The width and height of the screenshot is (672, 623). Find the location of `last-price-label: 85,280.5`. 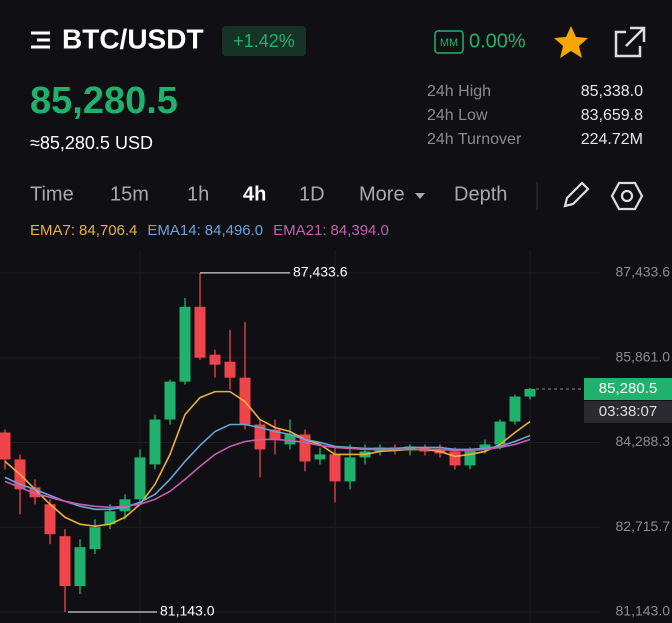

last-price-label: 85,280.5 is located at coordinates (628, 388).